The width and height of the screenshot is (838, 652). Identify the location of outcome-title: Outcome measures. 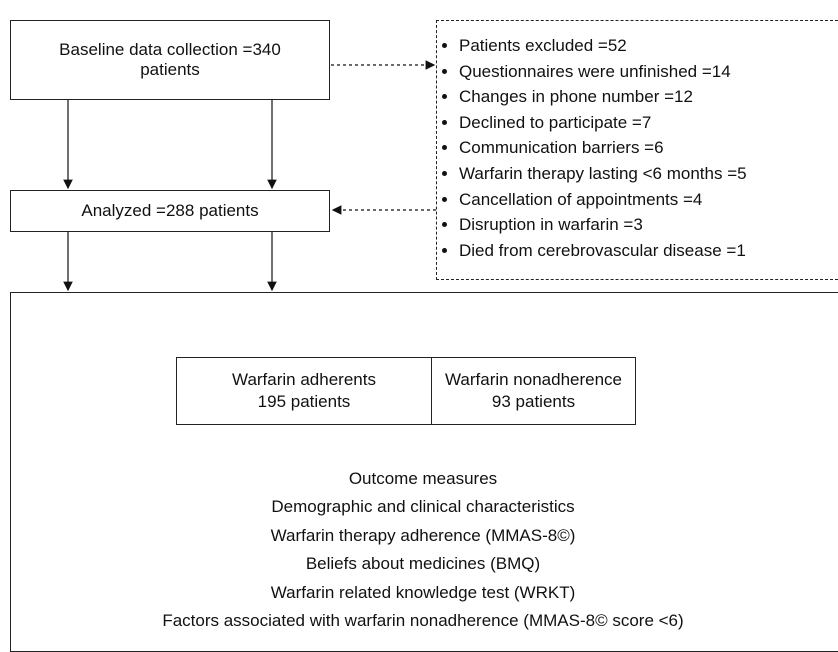
(423, 478).